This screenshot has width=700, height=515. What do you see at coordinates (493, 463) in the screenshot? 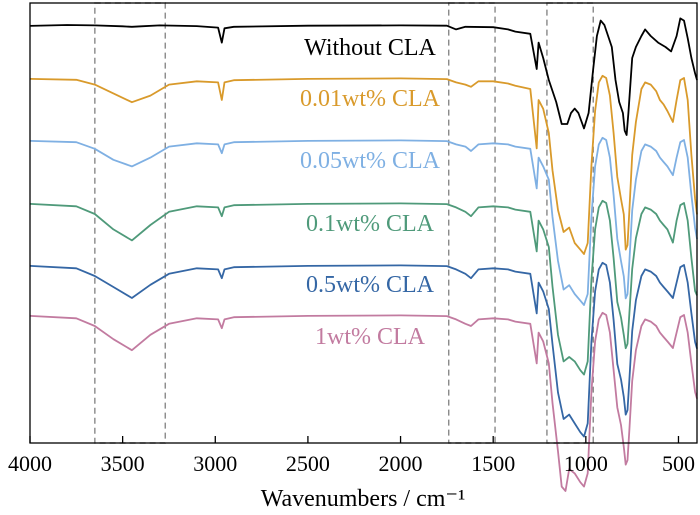
I see `x-tick-label-1500: 1500` at bounding box center [493, 463].